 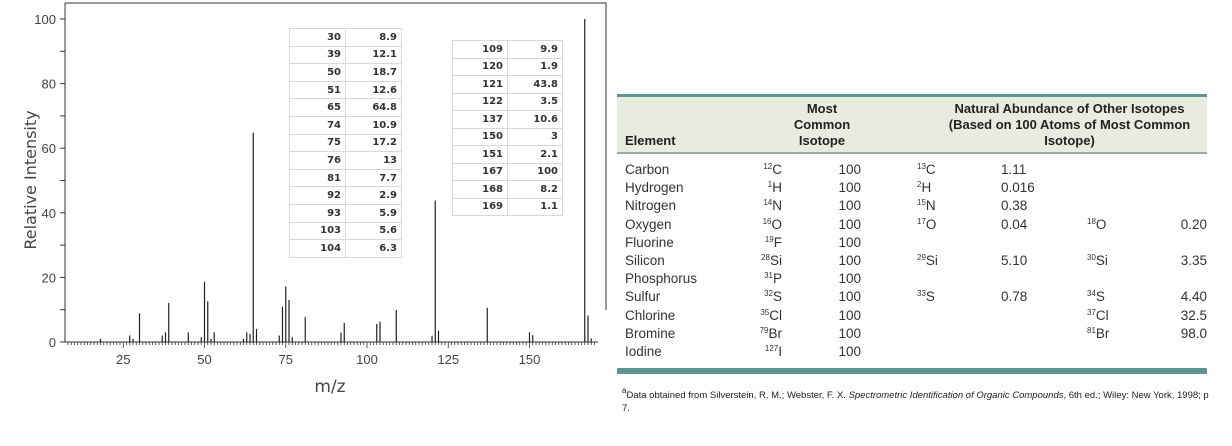 What do you see at coordinates (927, 260) in the screenshot?
I see `second-isotope: 29Si` at bounding box center [927, 260].